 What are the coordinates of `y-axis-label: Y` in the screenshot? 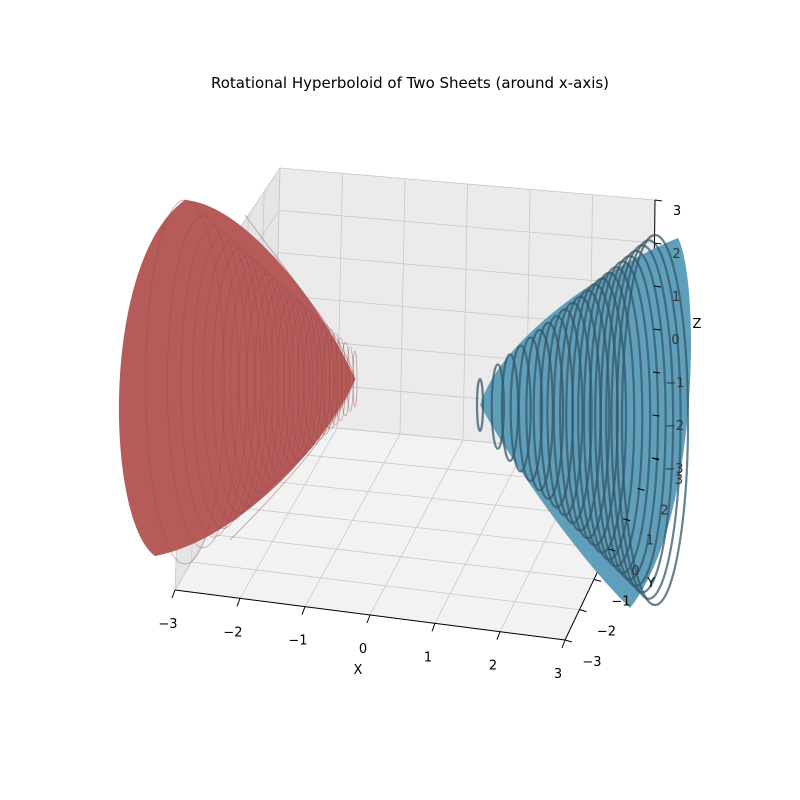 It's located at (650, 583).